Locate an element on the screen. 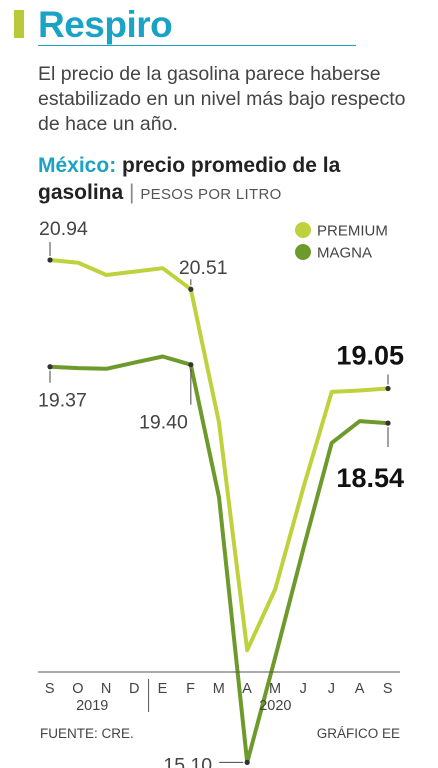 The image size is (438, 768). page-title: Respiro is located at coordinates (105, 24).